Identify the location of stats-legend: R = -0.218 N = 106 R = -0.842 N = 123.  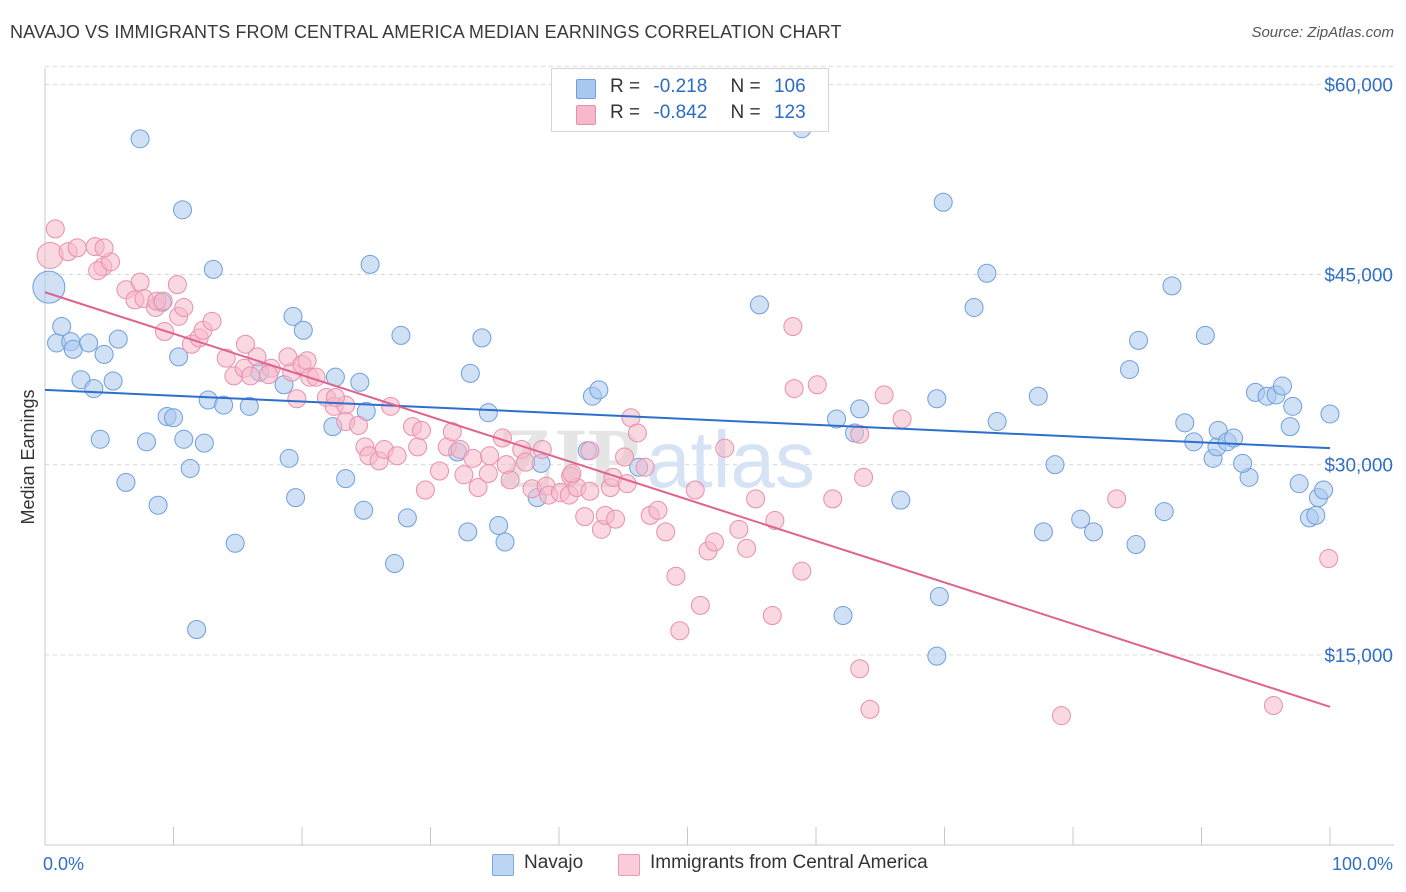
(690, 100).